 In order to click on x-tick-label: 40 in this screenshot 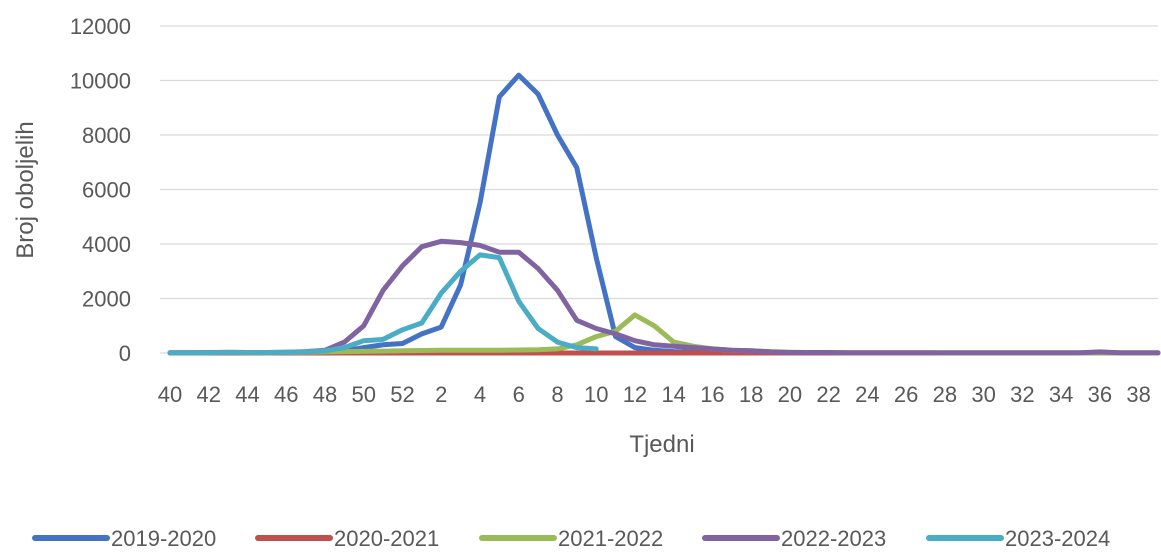, I will do `click(170, 394)`.